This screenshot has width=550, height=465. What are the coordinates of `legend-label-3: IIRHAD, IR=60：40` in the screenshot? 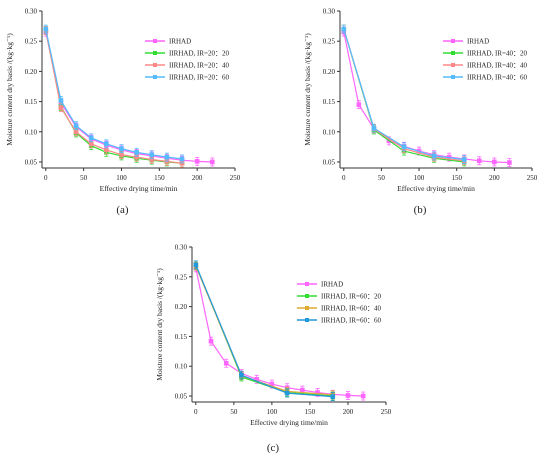 It's located at (351, 309).